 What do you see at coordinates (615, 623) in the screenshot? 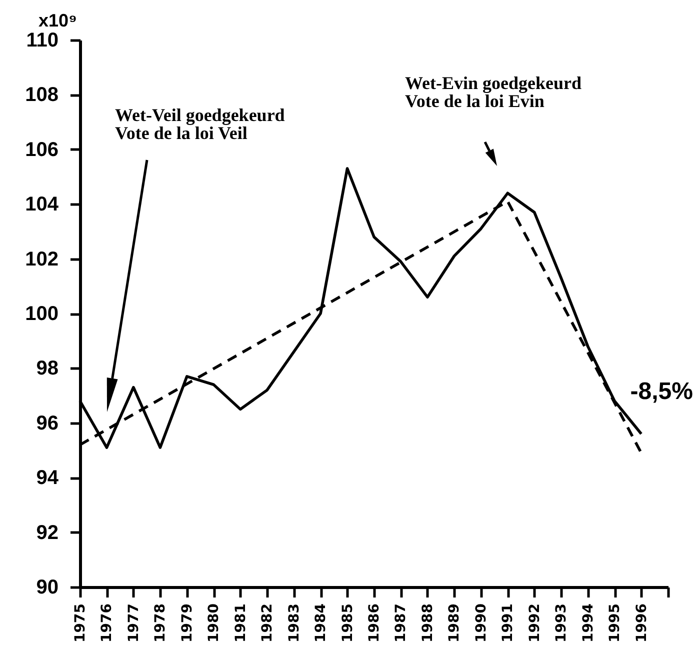
I see `x-tick-label: 1995` at bounding box center [615, 623].